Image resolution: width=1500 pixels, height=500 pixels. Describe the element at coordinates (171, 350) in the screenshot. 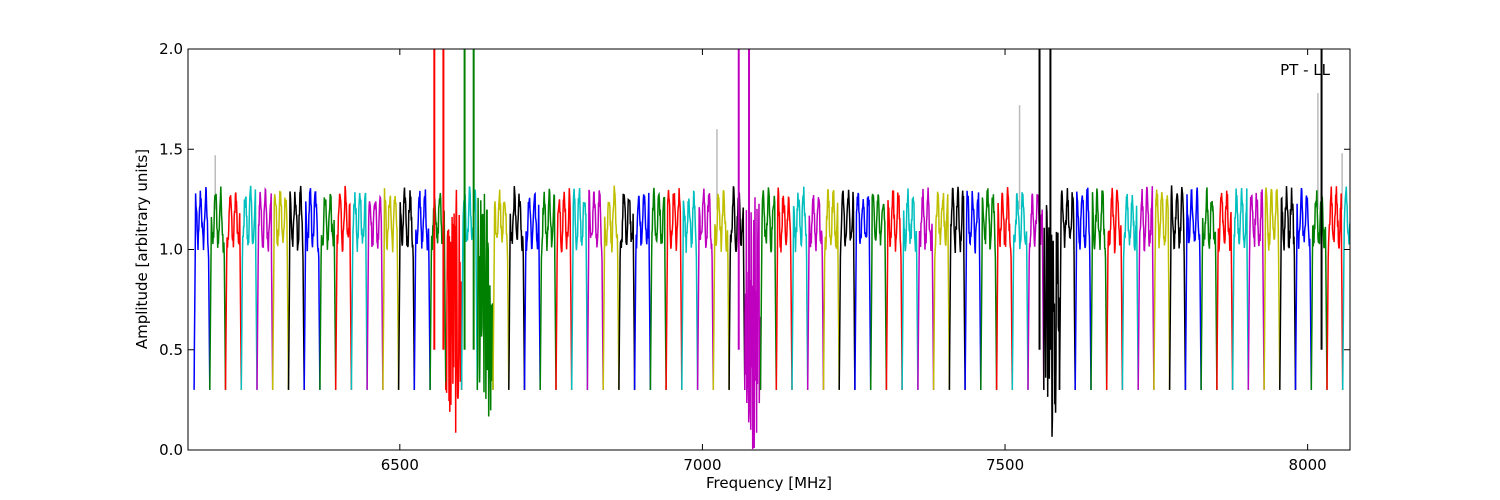

I see `y-tick-label: 0.5` at that location.